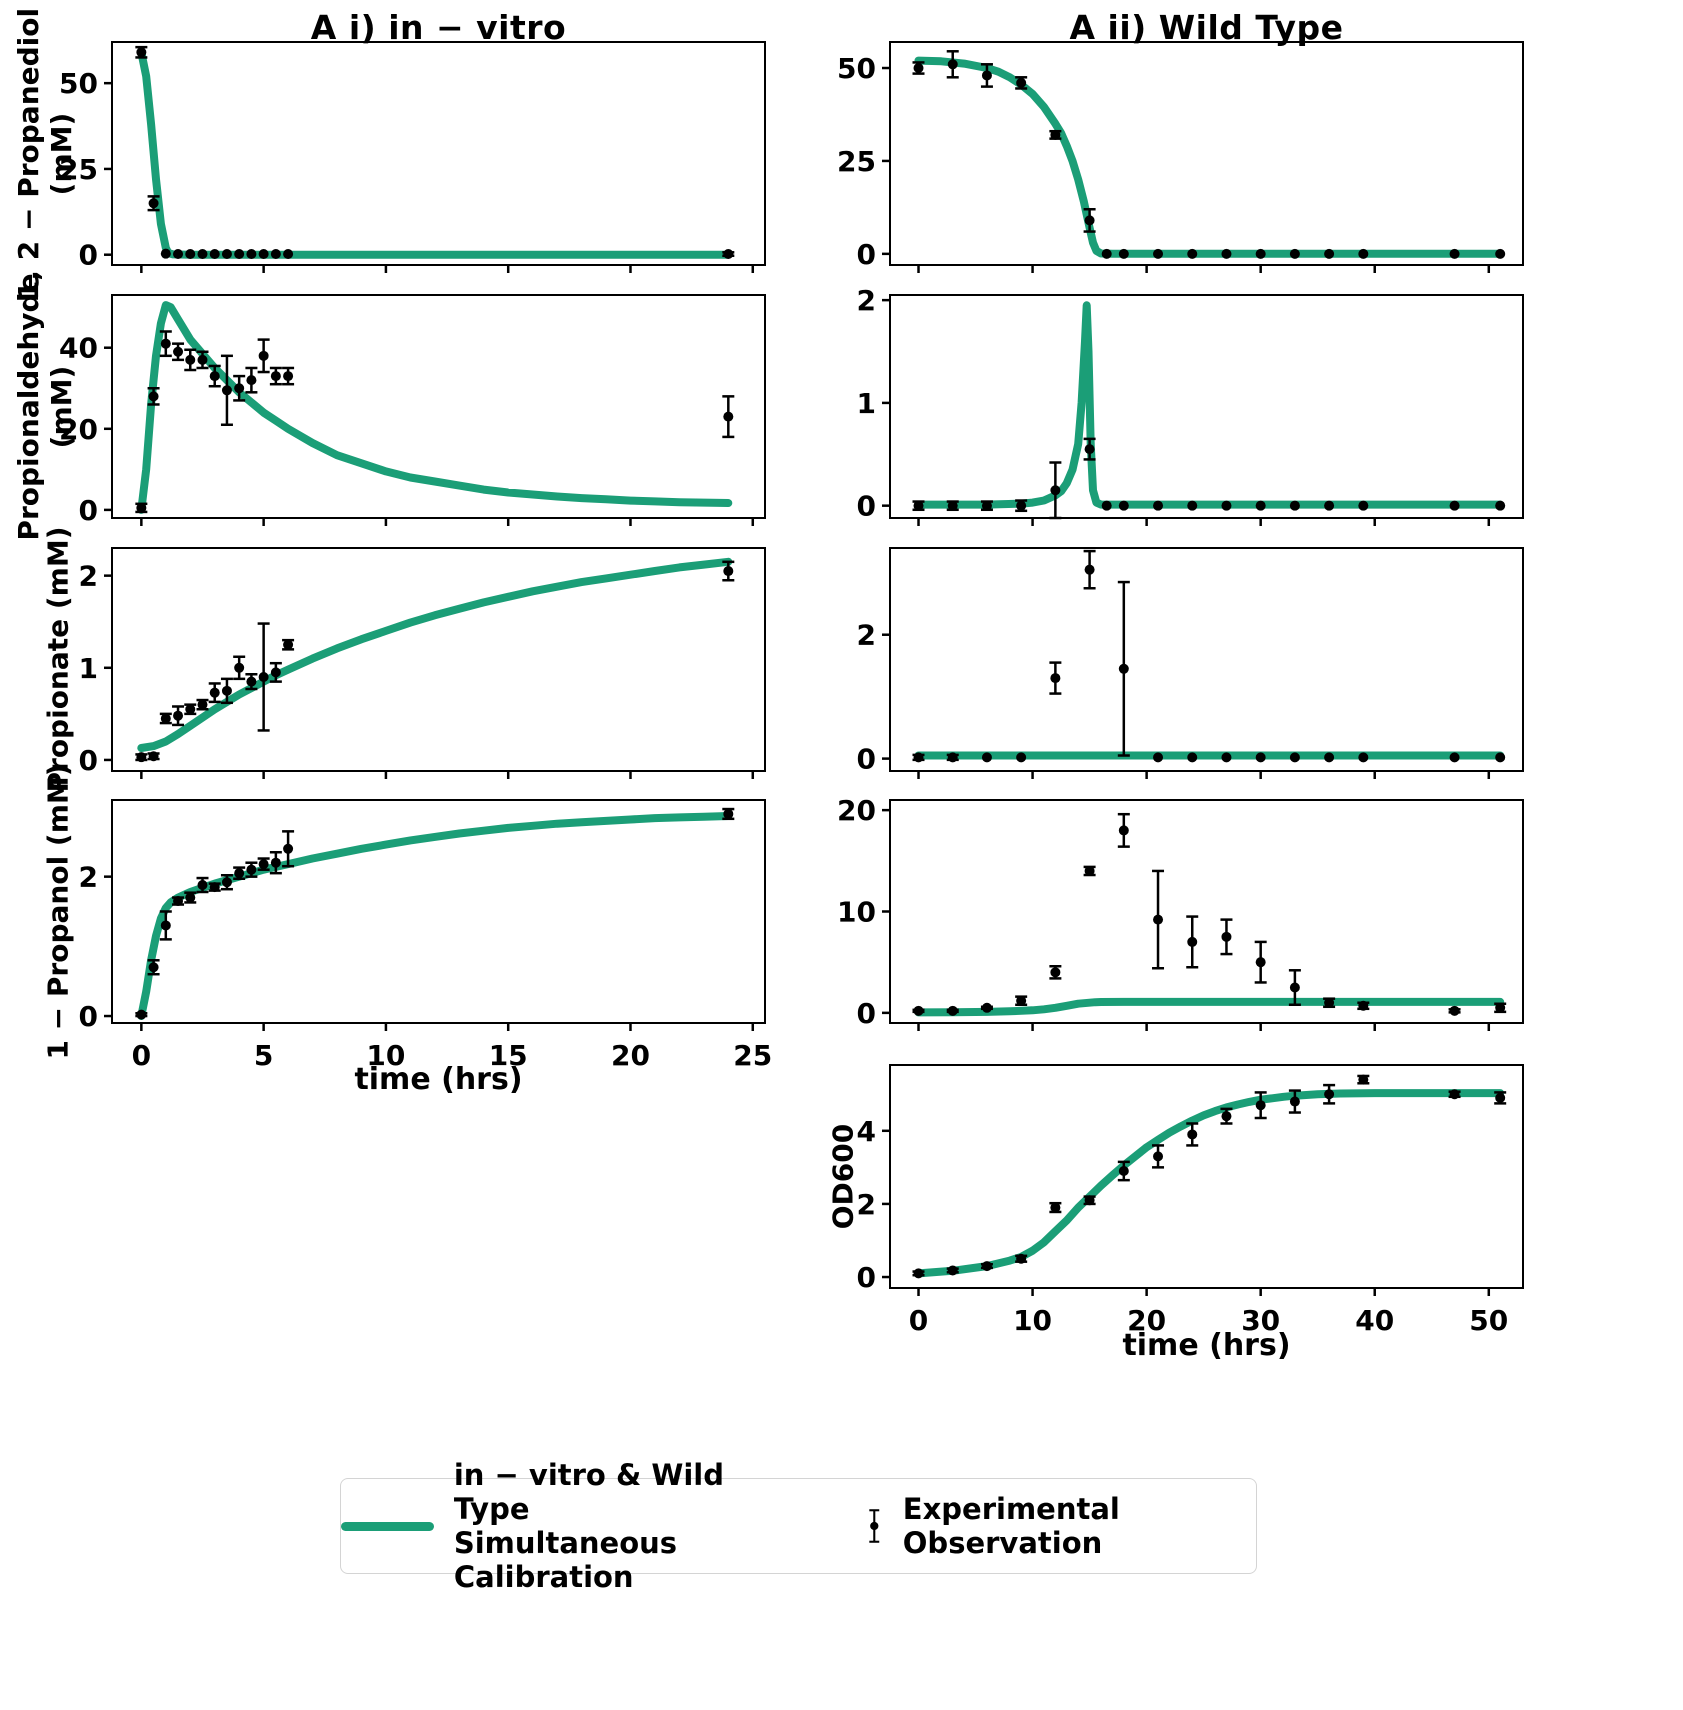 The image size is (1683, 1710). What do you see at coordinates (1011, 1526) in the screenshot?
I see `legend-observation-label: Experimental Observation` at bounding box center [1011, 1526].